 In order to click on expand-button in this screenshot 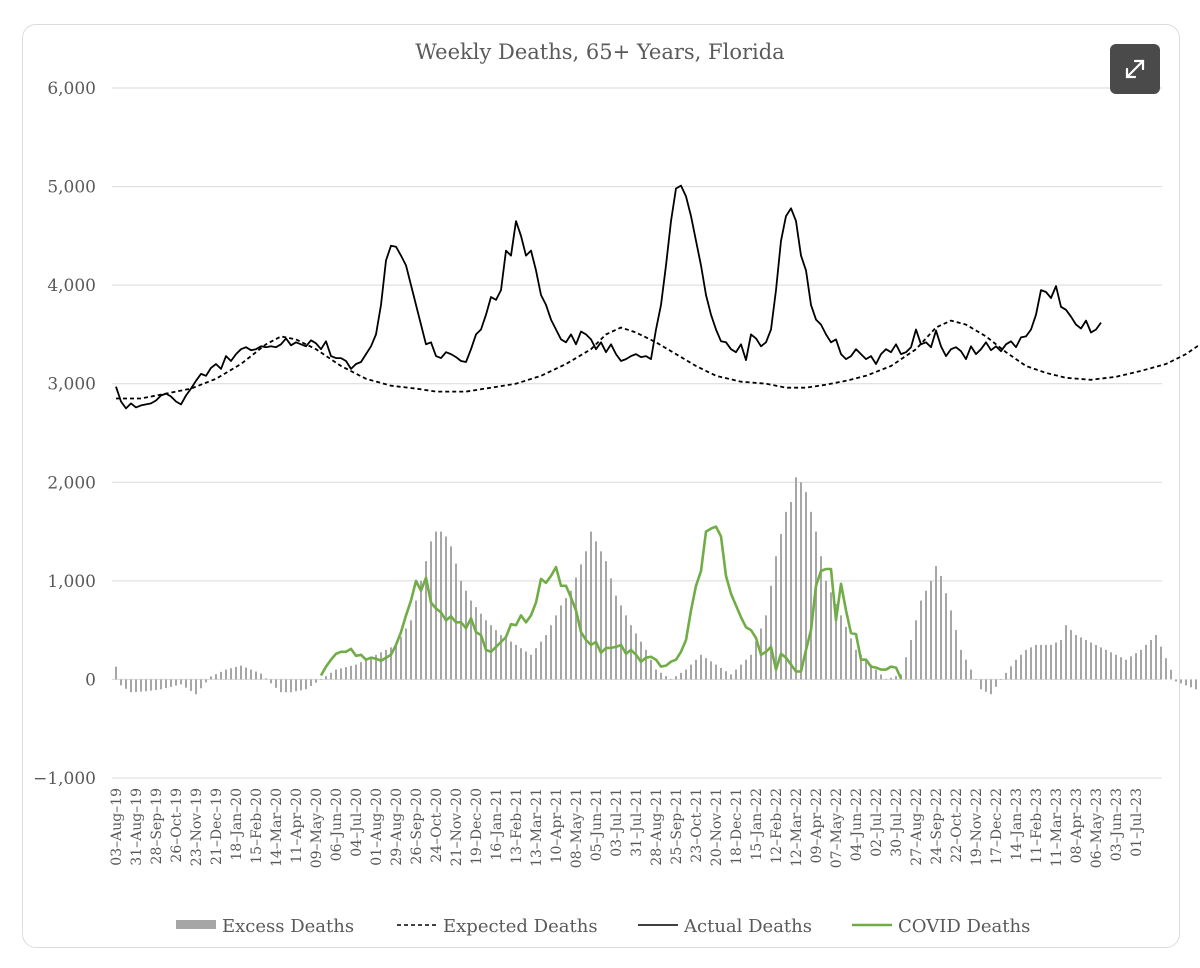, I will do `click(1135, 69)`.